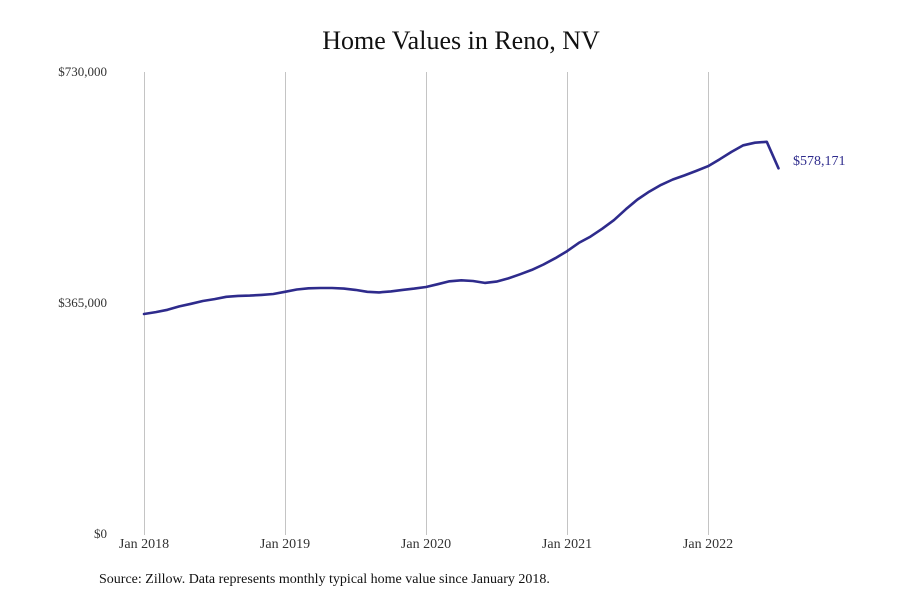 The image size is (900, 600). Describe the element at coordinates (819, 161) in the screenshot. I see `end-value-label: $578,171` at that location.